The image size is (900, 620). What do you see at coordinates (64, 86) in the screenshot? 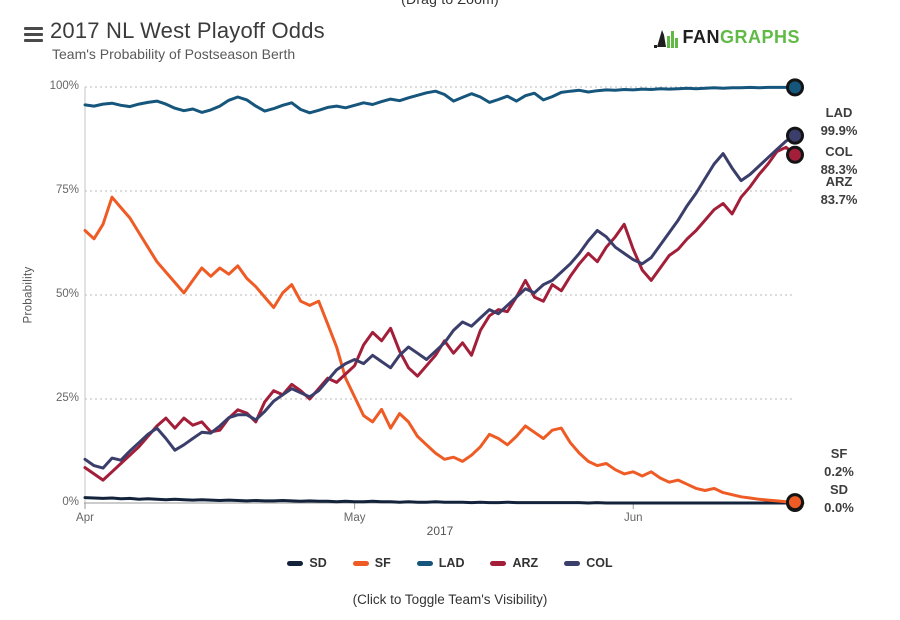
I see `y-tick-label-100%: 100%` at bounding box center [64, 86].